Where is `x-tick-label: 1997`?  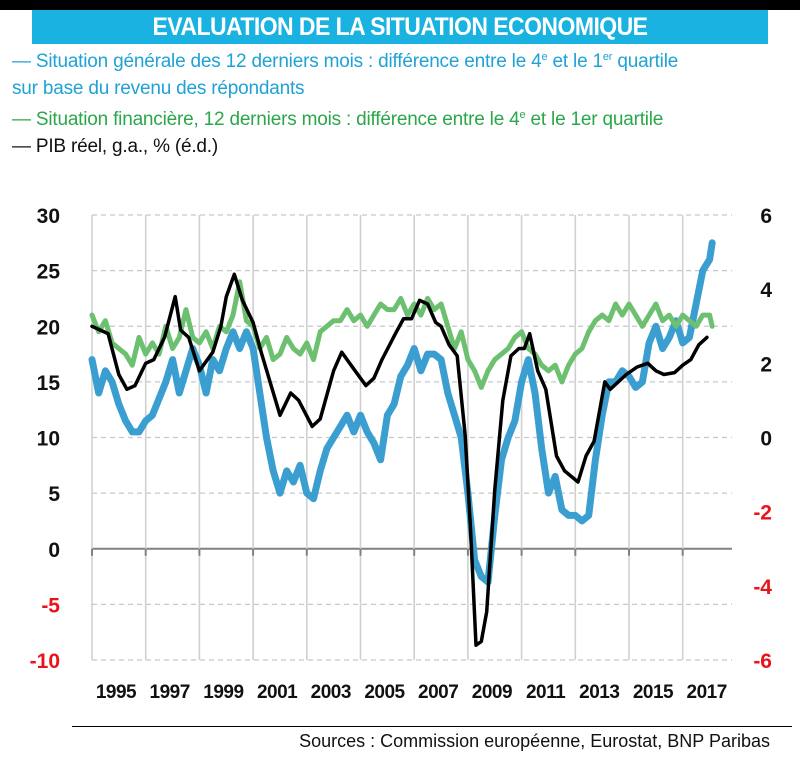 x-tick-label: 1997 is located at coordinates (170, 692).